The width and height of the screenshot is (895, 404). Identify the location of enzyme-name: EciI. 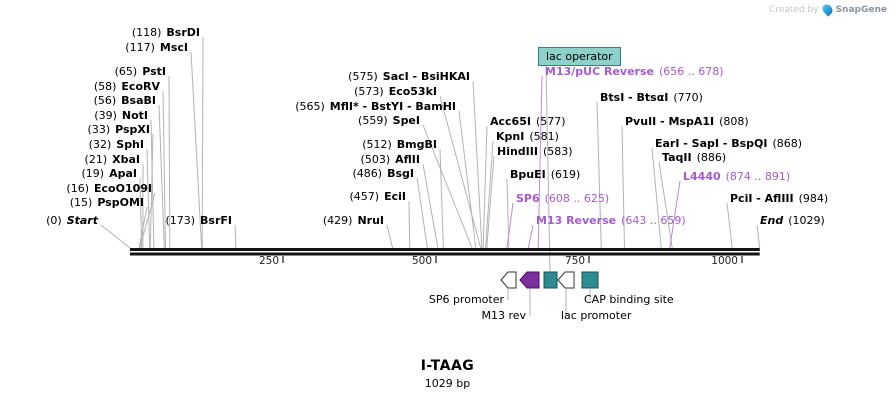
(395, 196).